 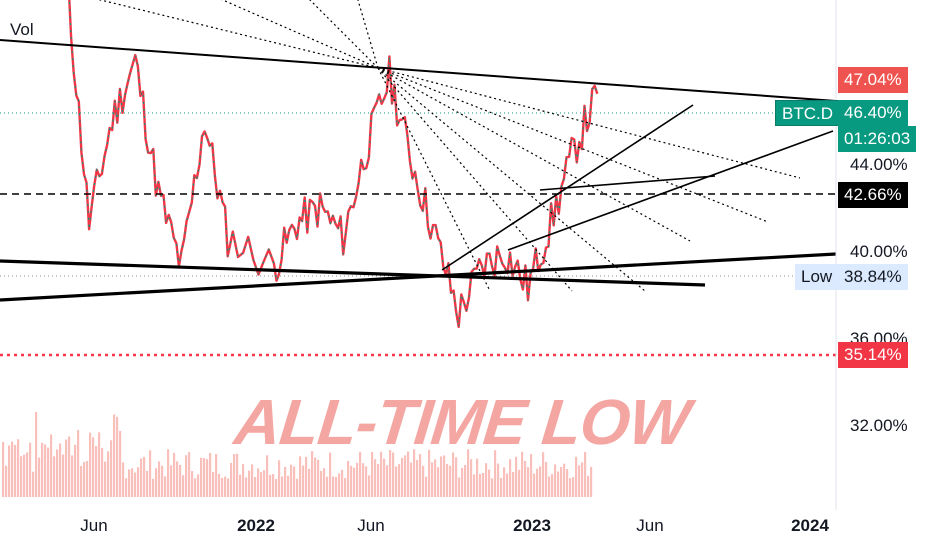 What do you see at coordinates (649, 525) in the screenshot?
I see `x-tick-label: Jun` at bounding box center [649, 525].